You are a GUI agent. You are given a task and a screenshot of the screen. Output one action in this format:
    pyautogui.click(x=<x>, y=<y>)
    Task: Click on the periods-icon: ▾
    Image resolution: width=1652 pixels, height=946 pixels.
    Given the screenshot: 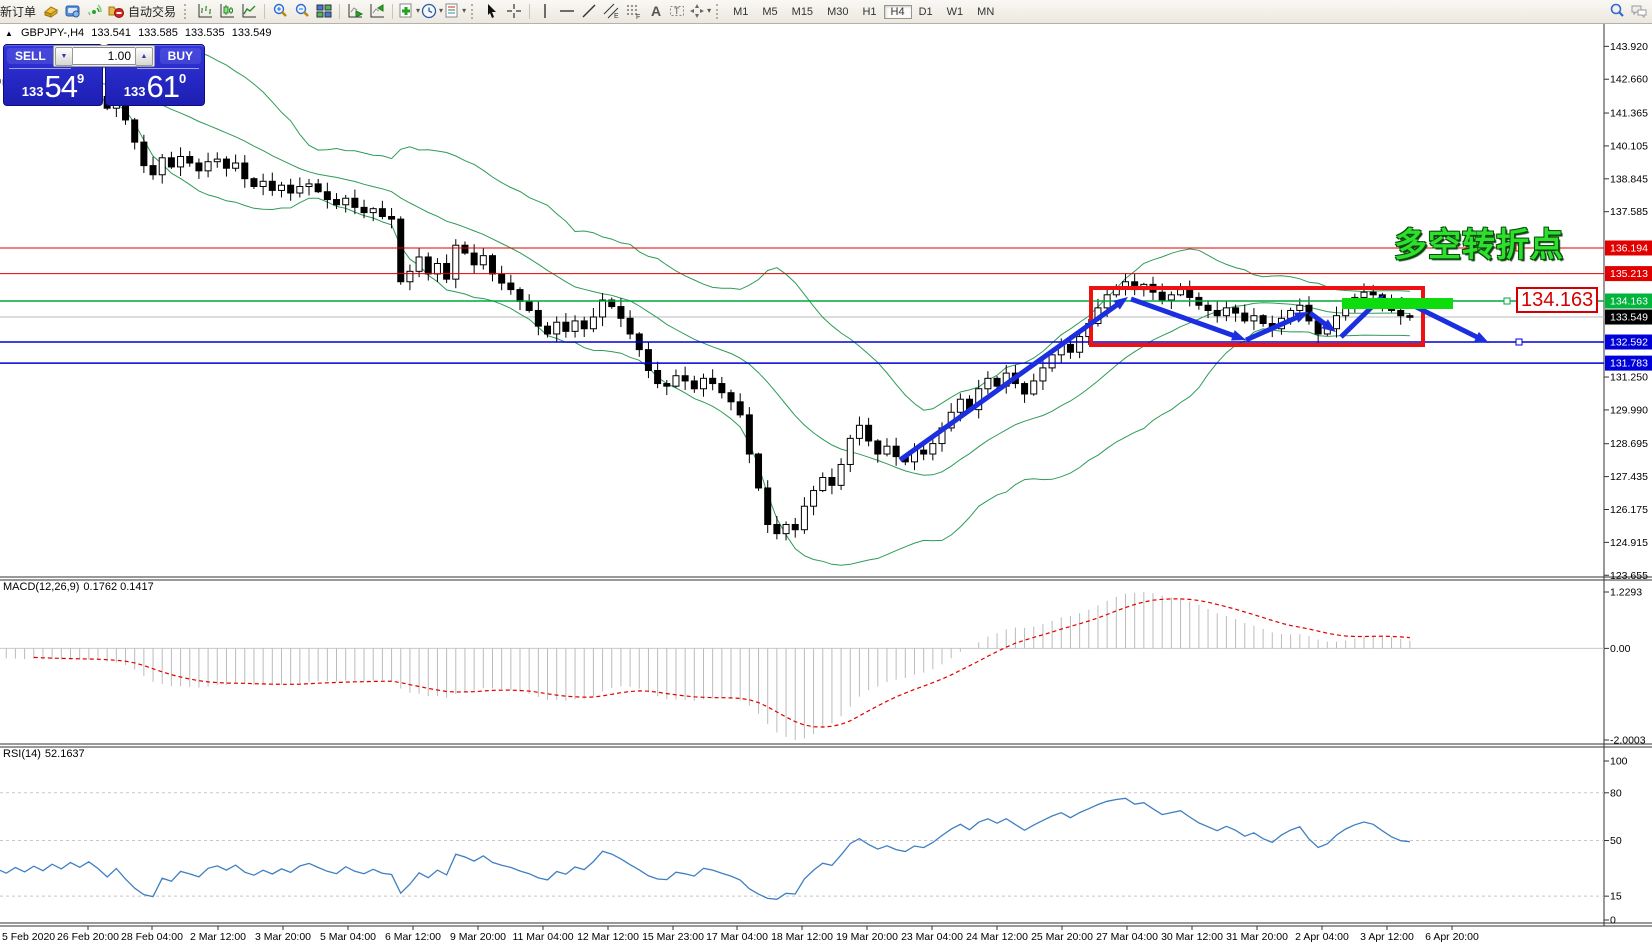 What is the action you would take?
    pyautogui.click(x=431, y=11)
    